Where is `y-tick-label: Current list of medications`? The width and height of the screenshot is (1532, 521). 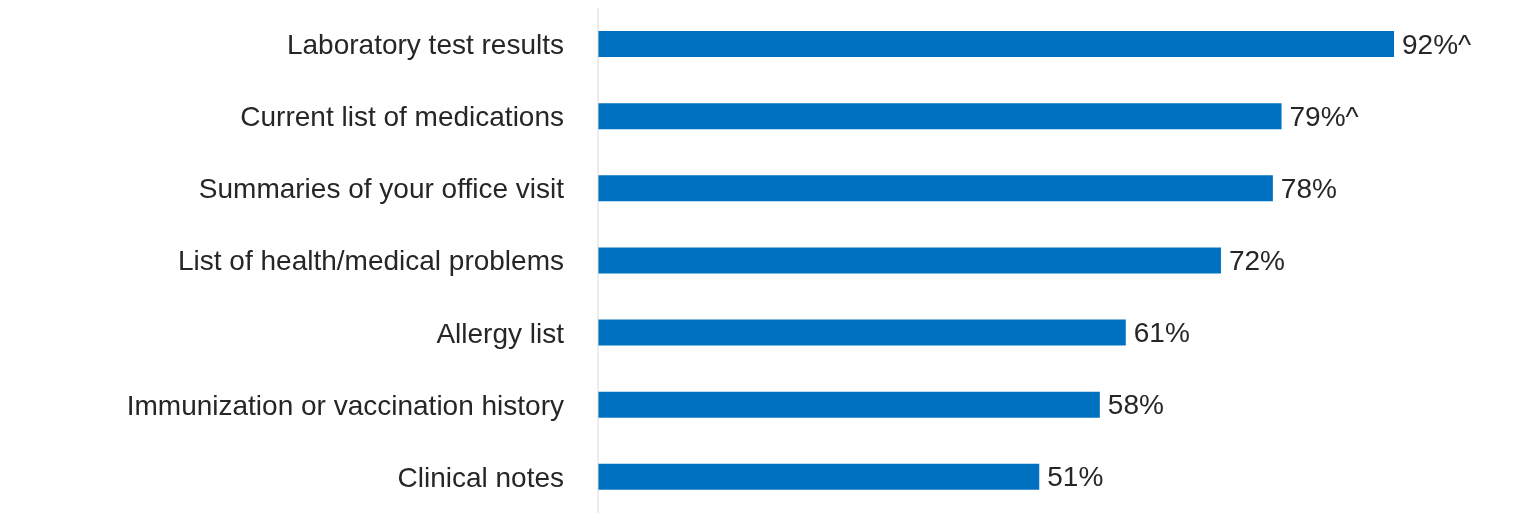 y-tick-label: Current list of medications is located at coordinates (402, 117).